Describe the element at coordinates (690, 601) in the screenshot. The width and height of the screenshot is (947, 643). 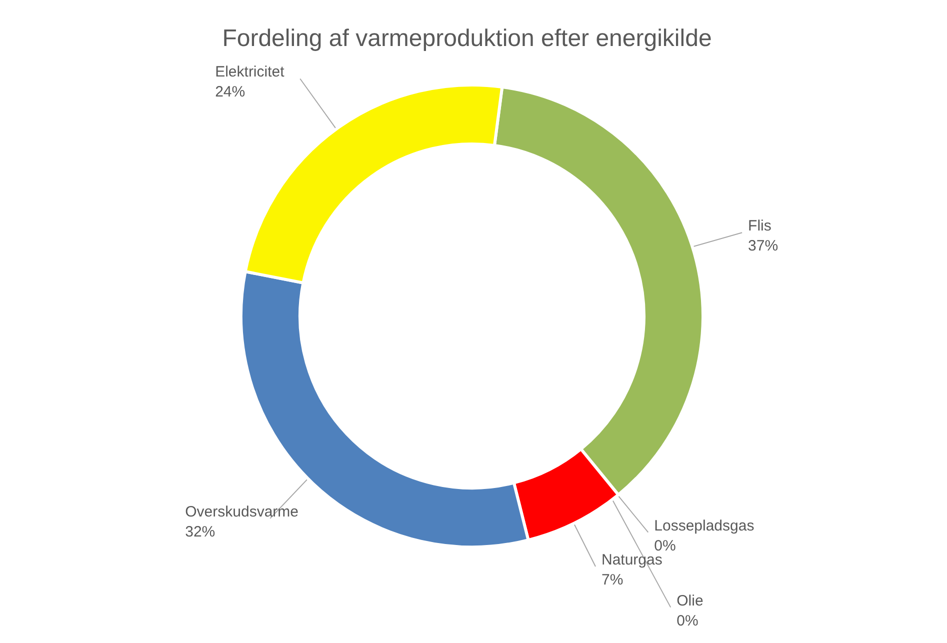
I see `category-label: Olie` at that location.